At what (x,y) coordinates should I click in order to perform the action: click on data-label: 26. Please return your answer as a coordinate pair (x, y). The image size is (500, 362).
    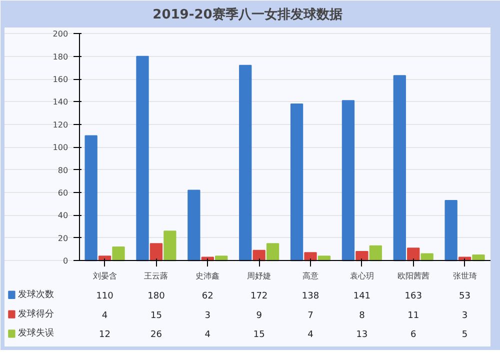
    Looking at the image, I should click on (156, 335).